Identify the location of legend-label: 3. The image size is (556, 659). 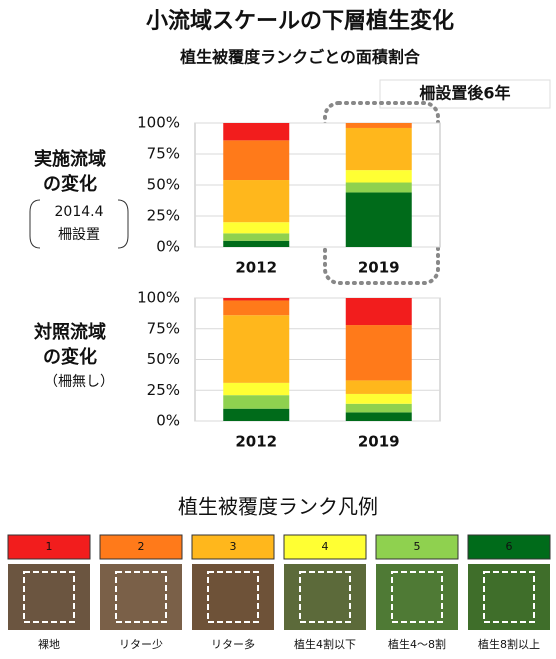
(233, 546).